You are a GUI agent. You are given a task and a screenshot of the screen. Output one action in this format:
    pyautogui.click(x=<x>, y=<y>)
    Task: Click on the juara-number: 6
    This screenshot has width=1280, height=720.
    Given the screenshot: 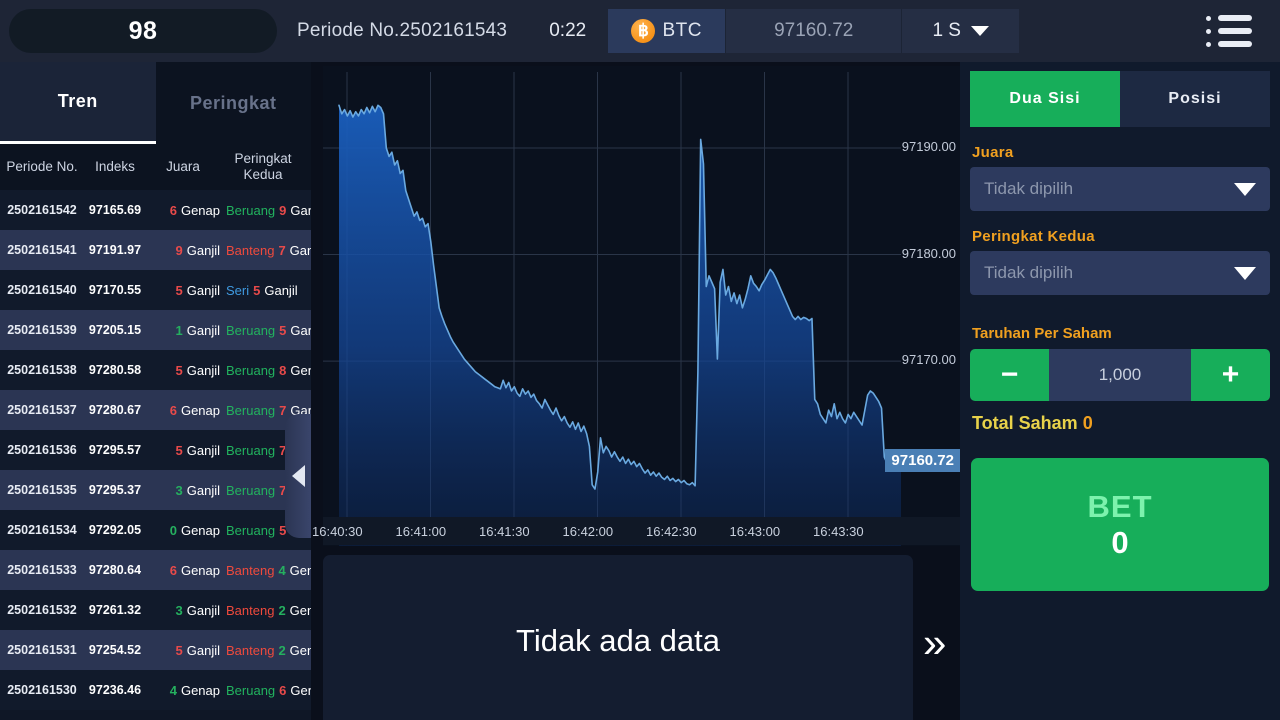 What is the action you would take?
    pyautogui.click(x=173, y=210)
    